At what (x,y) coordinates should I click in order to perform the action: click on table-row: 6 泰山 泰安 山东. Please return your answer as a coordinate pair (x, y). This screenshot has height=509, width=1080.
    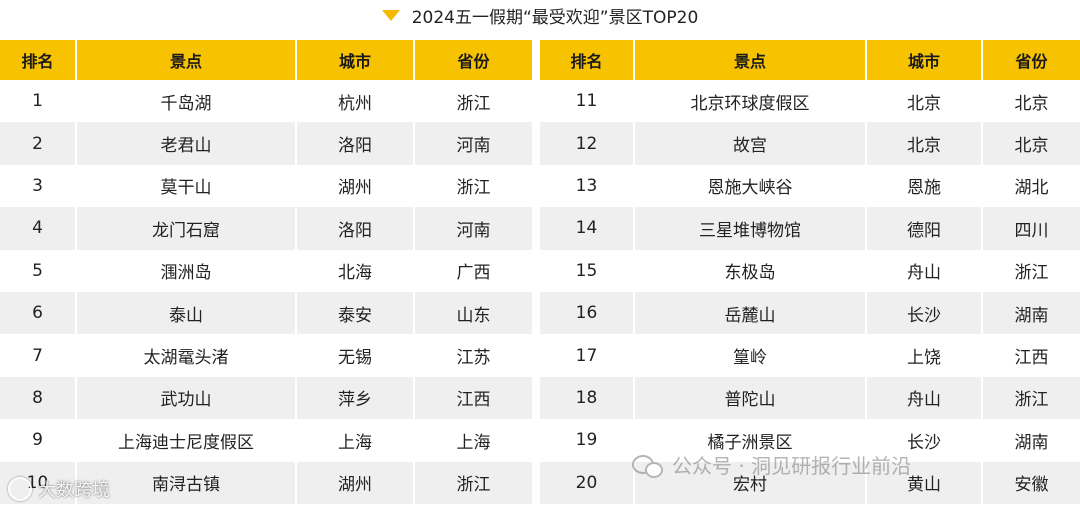
    Looking at the image, I should click on (266, 313).